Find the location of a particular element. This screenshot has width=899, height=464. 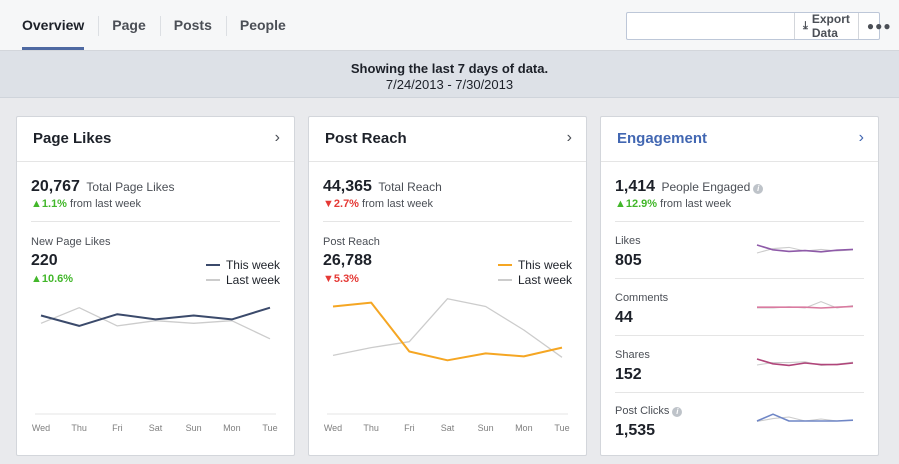

tab-posts: Posts is located at coordinates (192, 25).